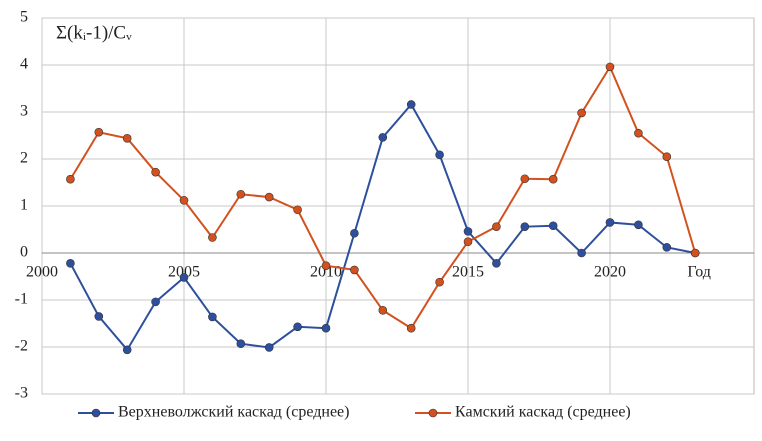 The height and width of the screenshot is (441, 762). I want to click on y-axis-title: Σ(kᵢ-1)/Cᵥ, so click(94, 32).